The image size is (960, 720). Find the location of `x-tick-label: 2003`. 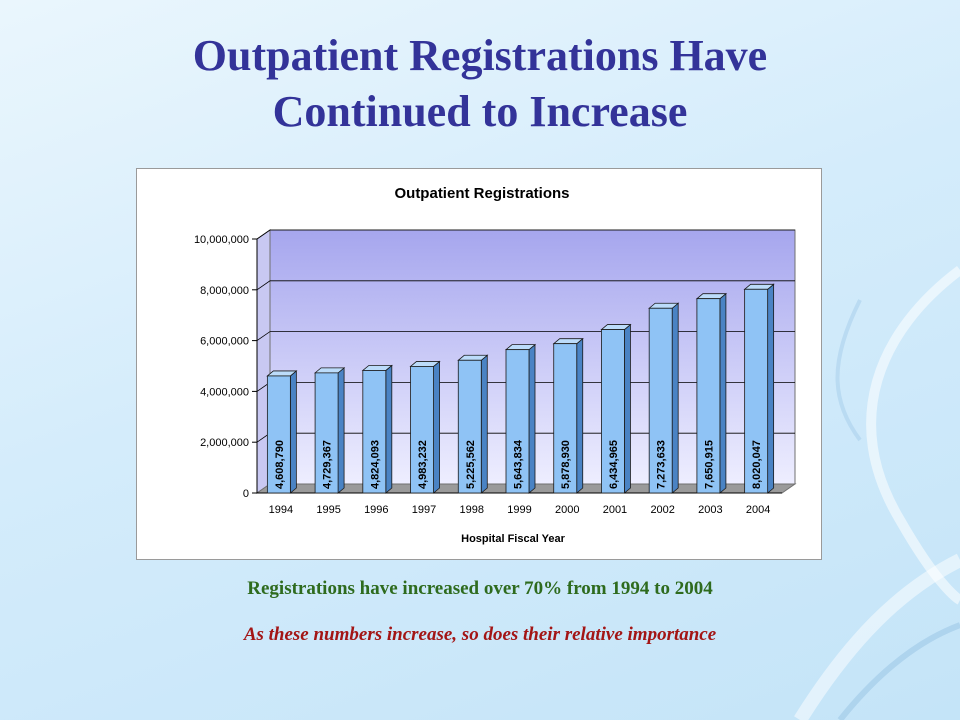

x-tick-label: 2003 is located at coordinates (710, 510).